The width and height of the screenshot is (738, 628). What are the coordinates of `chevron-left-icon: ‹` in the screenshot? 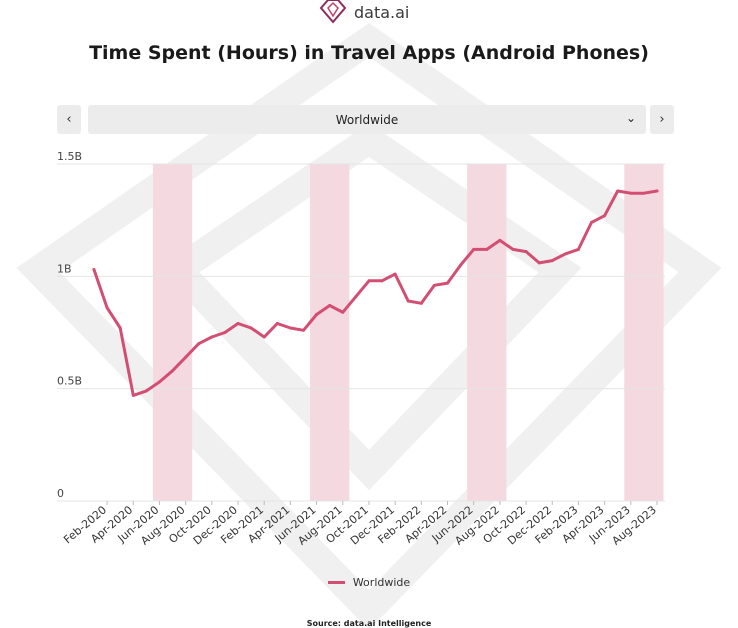 It's located at (69, 119).